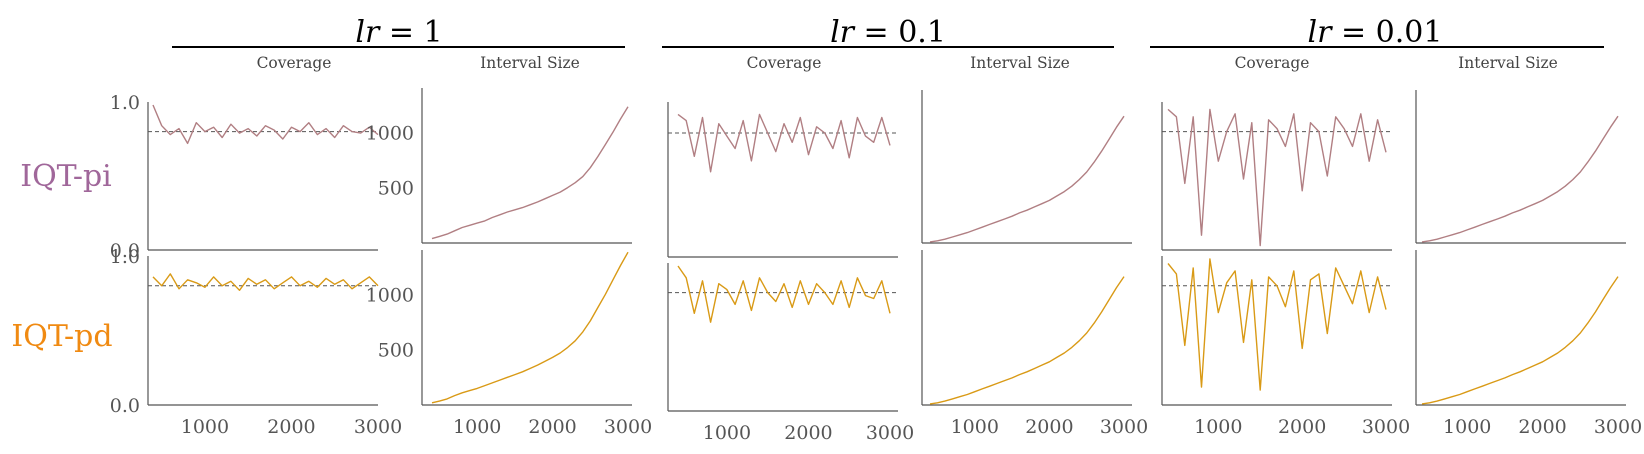 This screenshot has width=1644, height=454. What do you see at coordinates (66, 176) in the screenshot?
I see `row-label-iqt-pi: IQT-pi` at bounding box center [66, 176].